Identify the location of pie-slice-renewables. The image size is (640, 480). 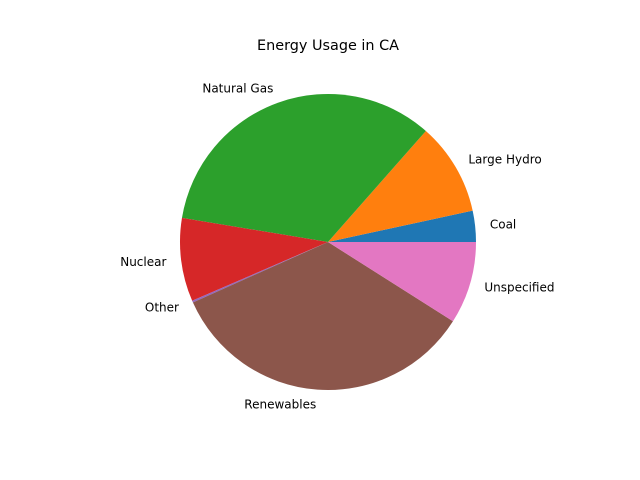
(322, 316).